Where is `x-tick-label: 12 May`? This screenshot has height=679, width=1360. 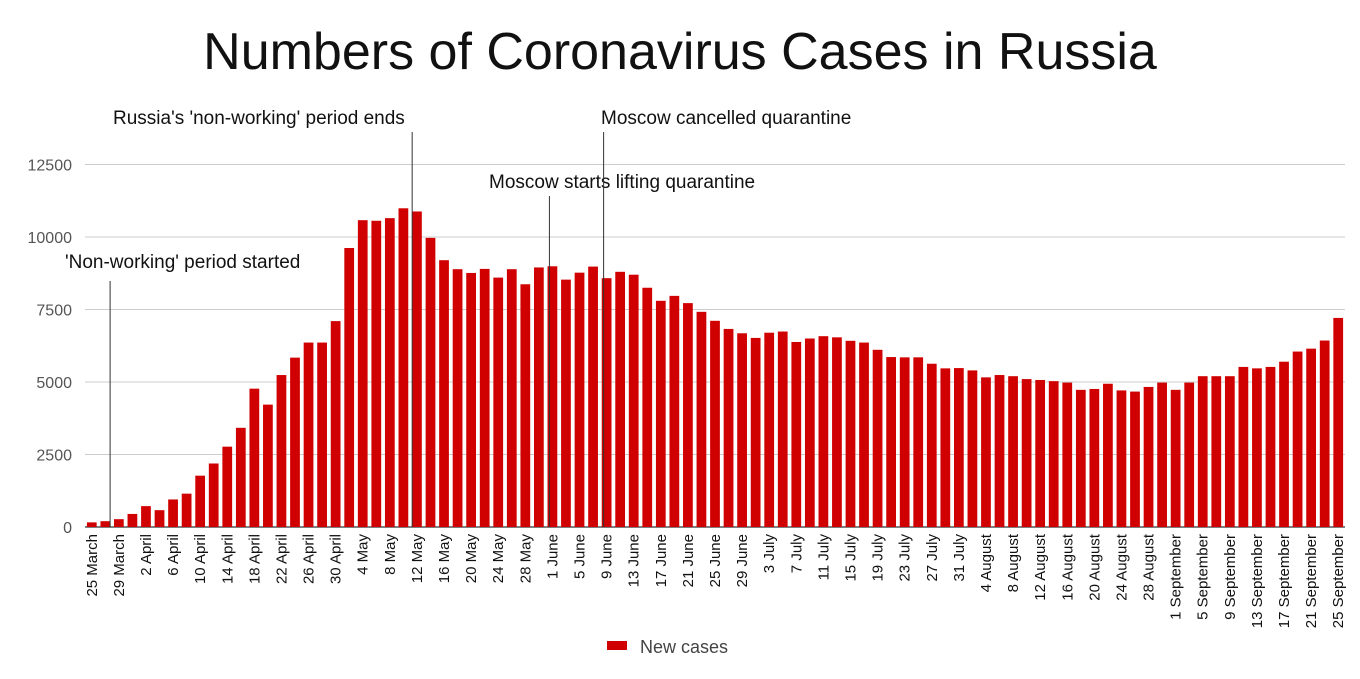 x-tick-label: 12 May is located at coordinates (417, 559).